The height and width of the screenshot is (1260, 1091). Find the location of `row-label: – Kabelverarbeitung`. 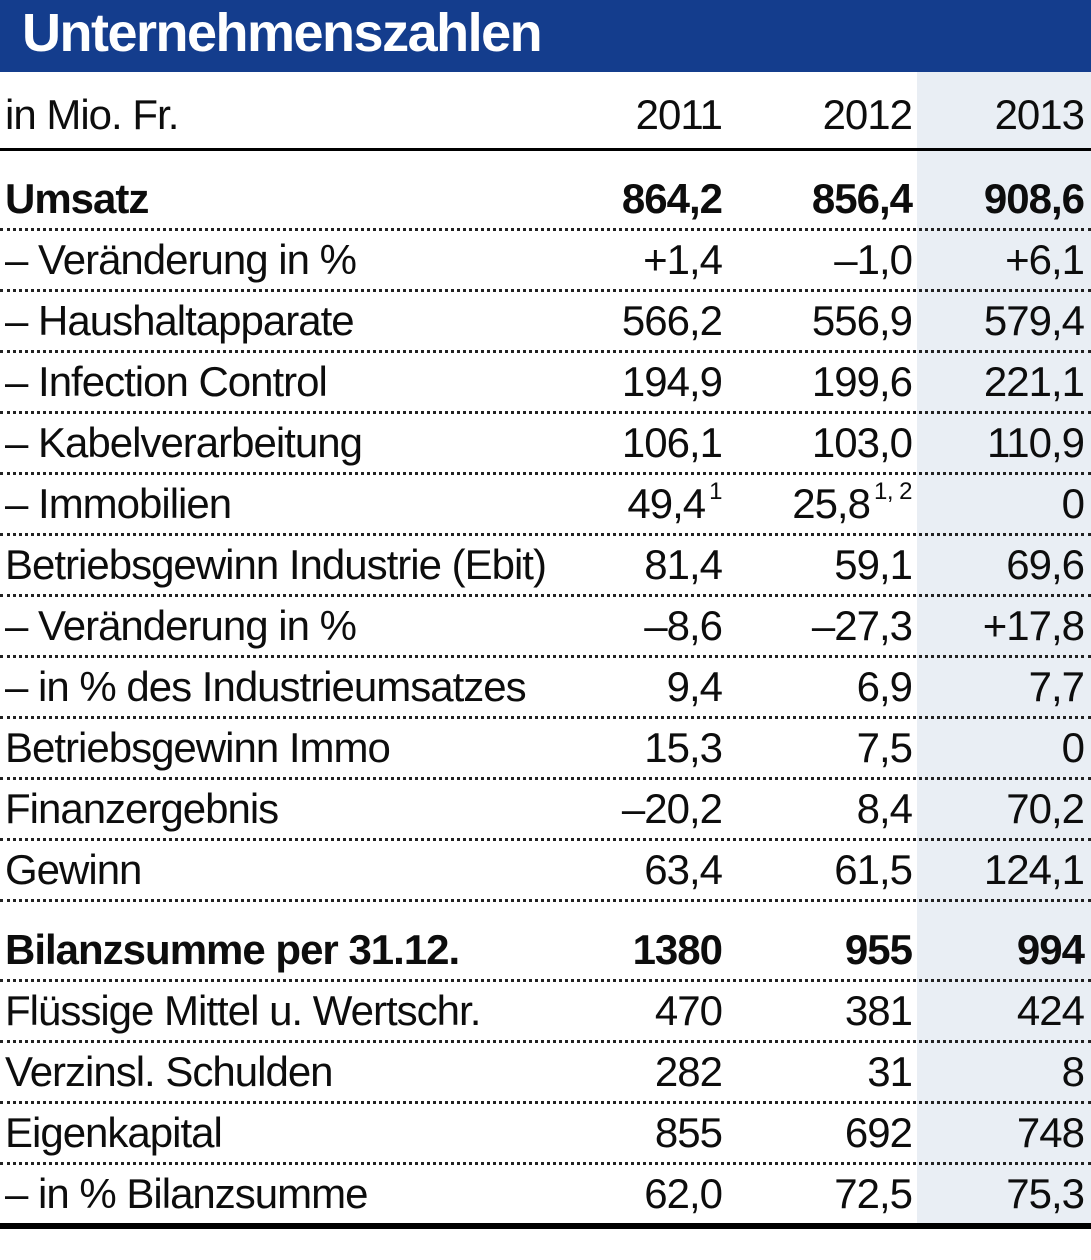

row-label: – Kabelverarbeitung is located at coordinates (184, 442).